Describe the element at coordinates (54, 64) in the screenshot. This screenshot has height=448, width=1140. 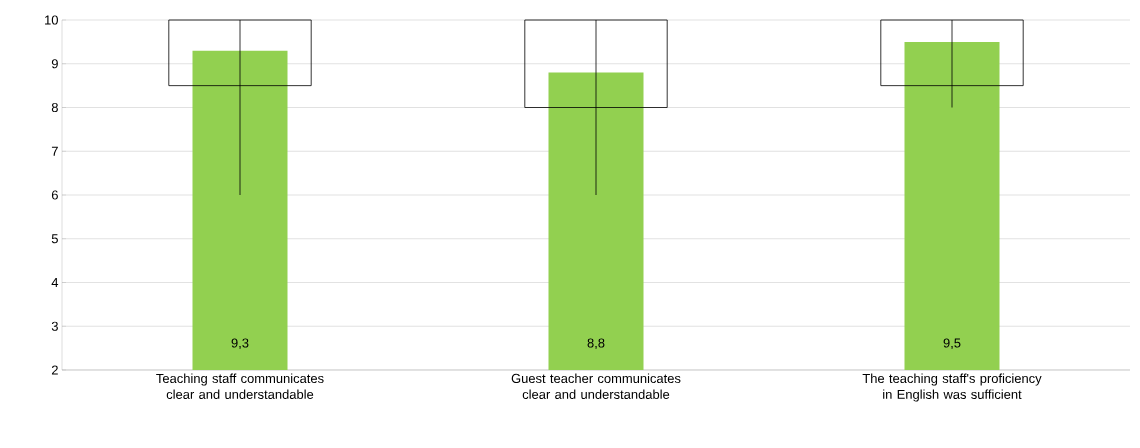
I see `y-tick-label: 9` at that location.